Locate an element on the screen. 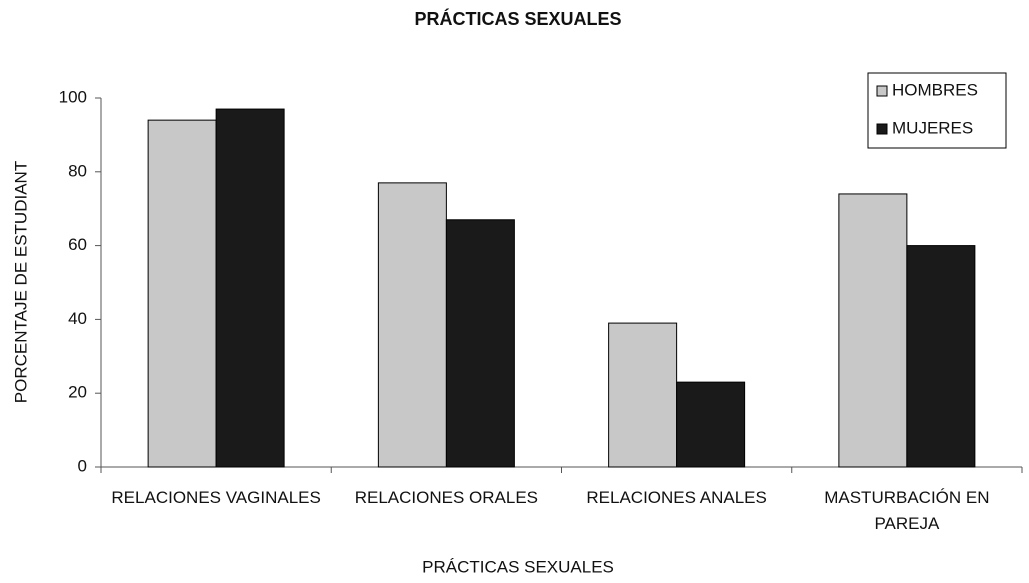 This screenshot has height=583, width=1029. y-tick-label: 20 is located at coordinates (77, 392).